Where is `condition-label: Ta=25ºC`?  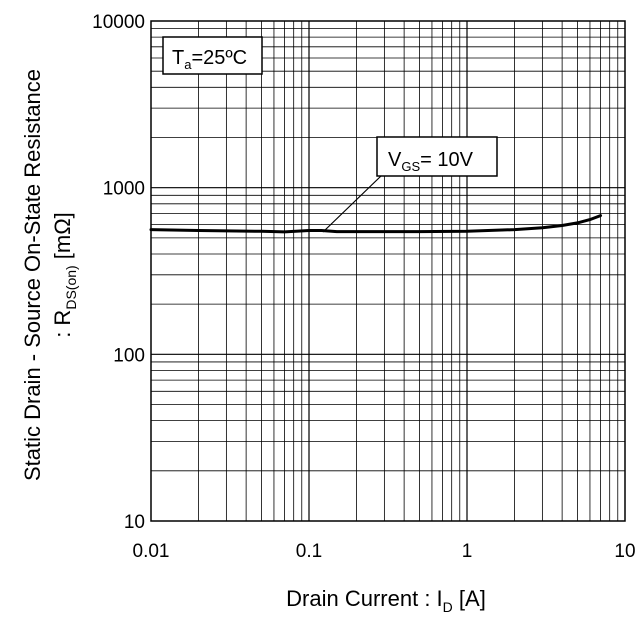 condition-label: Ta=25ºC is located at coordinates (209, 59).